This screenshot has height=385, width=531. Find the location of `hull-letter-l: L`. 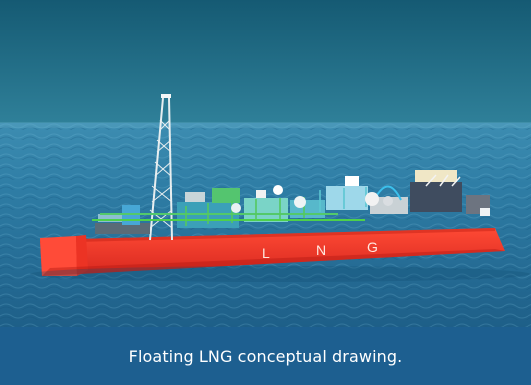

hull-letter-l: L is located at coordinates (266, 253).